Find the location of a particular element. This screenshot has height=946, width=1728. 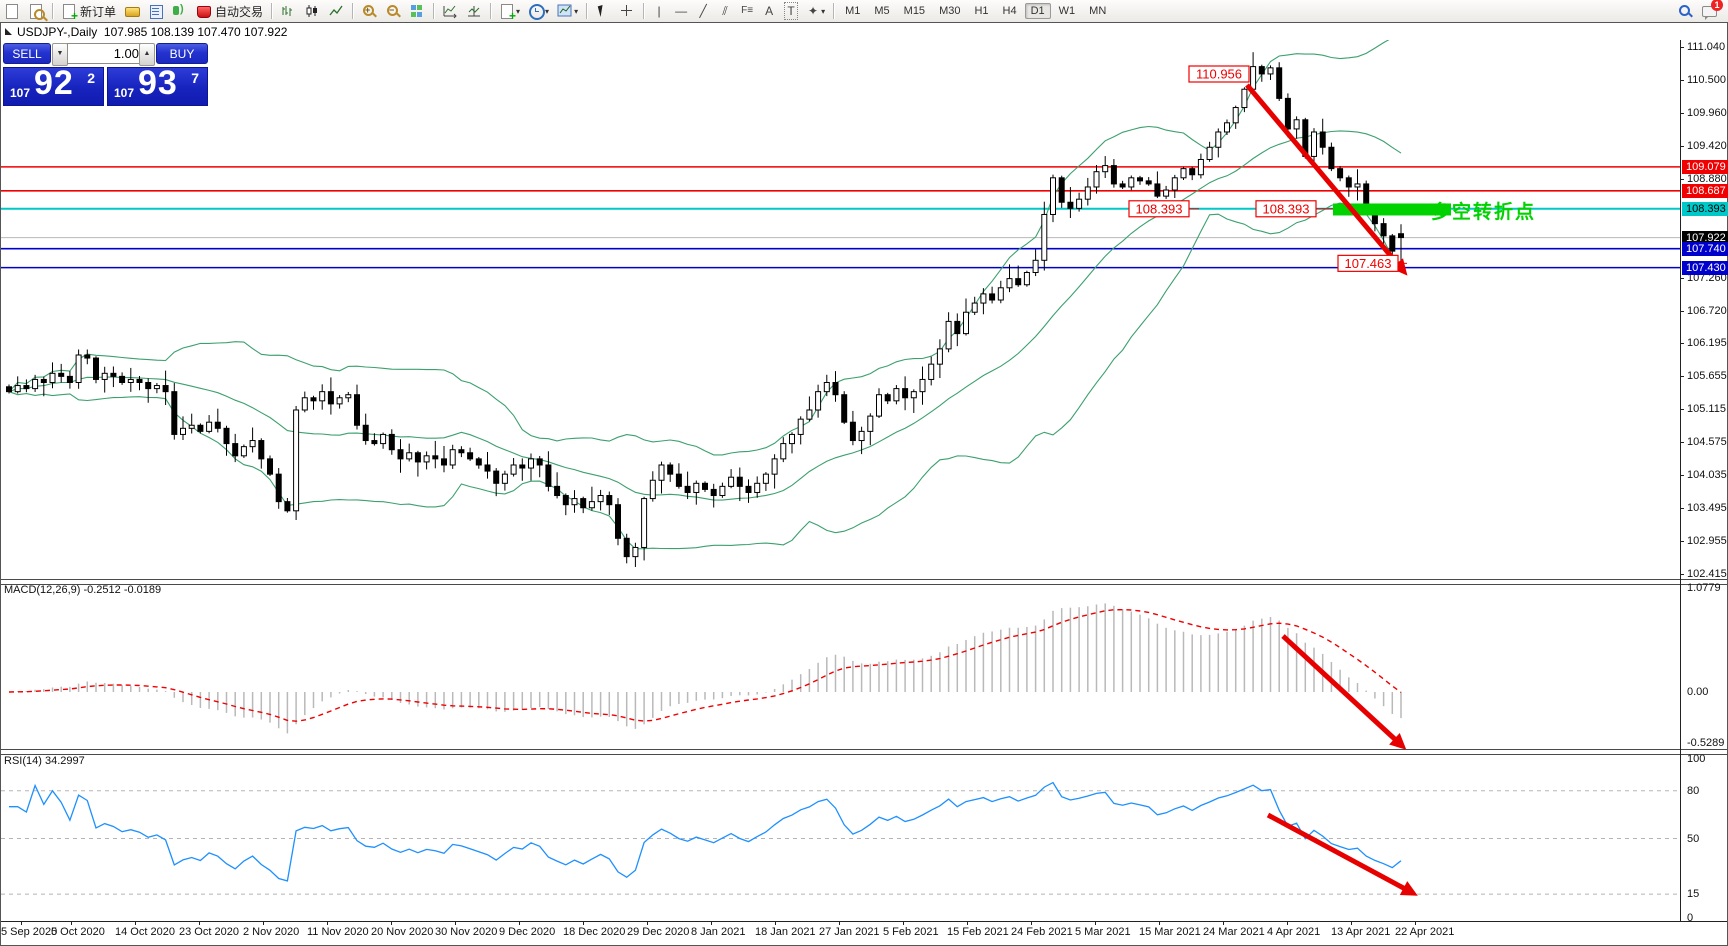

candle-chart-button is located at coordinates (312, 11).